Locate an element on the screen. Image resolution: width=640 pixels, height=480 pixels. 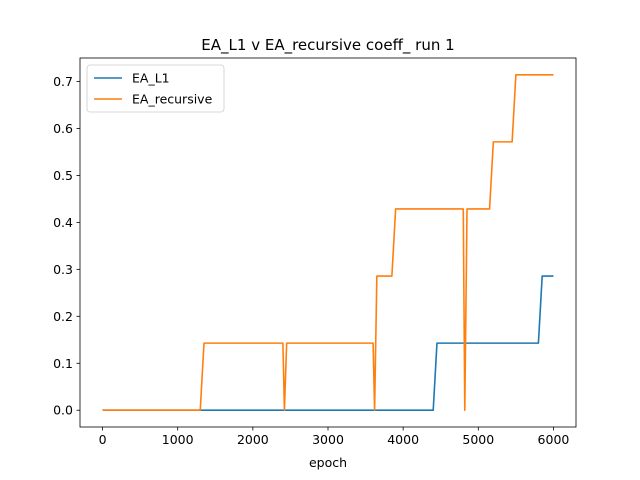
x-axis: 0 1000 2000 3000 4000 5000 6000 is located at coordinates (334, 437).